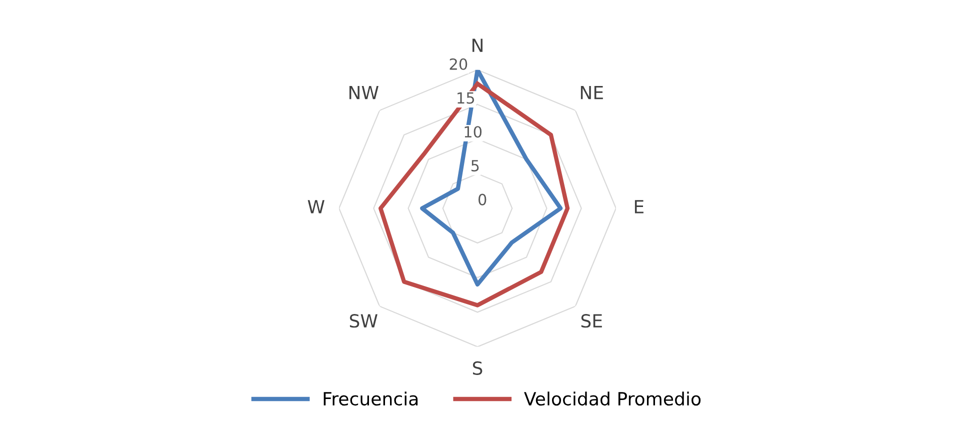  I want to click on y-tick-label: 5, so click(475, 166).